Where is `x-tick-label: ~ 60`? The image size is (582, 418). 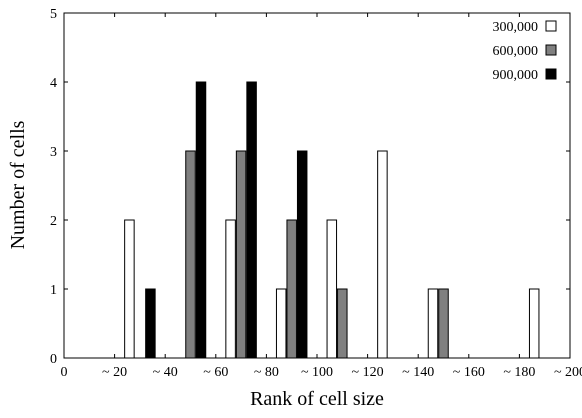
x-tick-label: ~ 60 is located at coordinates (215, 372).